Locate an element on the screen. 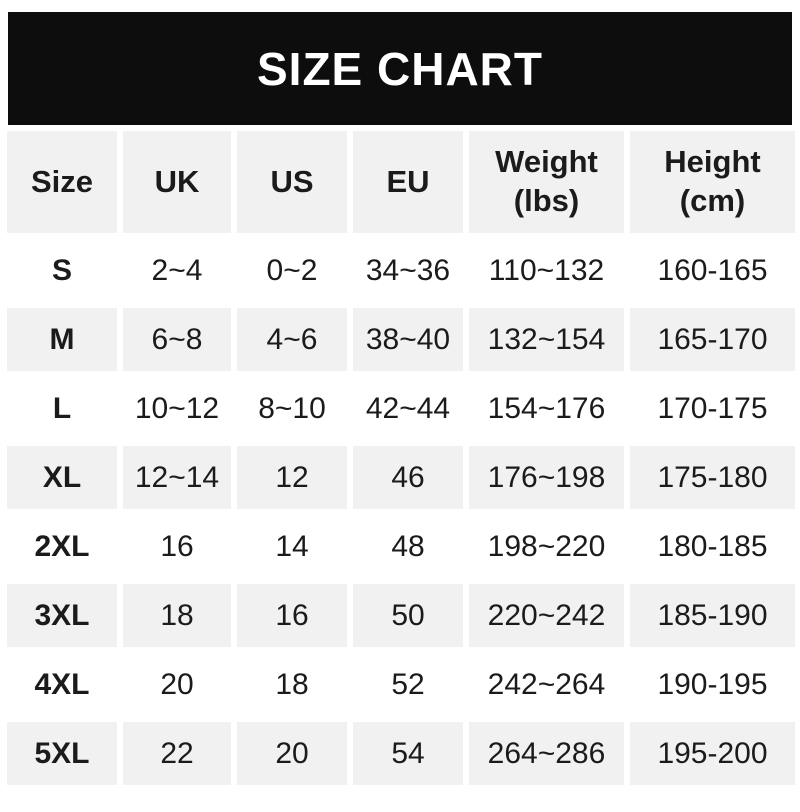 Image resolution: width=800 pixels, height=812 pixels. cell-us: 8~10 is located at coordinates (292, 408).